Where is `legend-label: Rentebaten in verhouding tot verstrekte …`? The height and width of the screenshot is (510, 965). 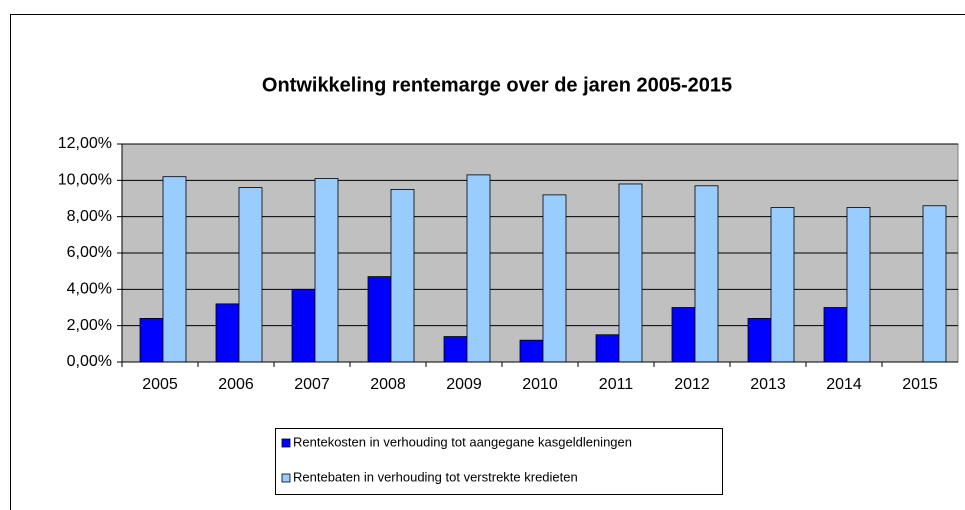
legend-label: Rentebaten in verhouding tot verstrekte … is located at coordinates (435, 476).